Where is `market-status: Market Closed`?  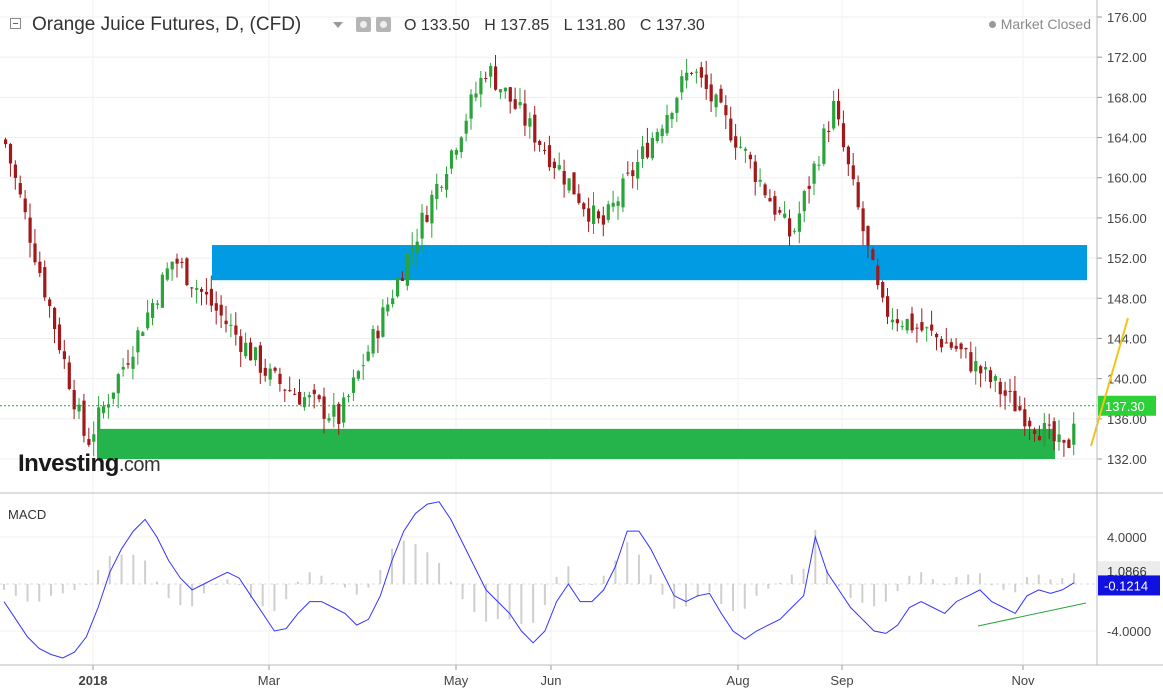
market-status: Market Closed is located at coordinates (1039, 24).